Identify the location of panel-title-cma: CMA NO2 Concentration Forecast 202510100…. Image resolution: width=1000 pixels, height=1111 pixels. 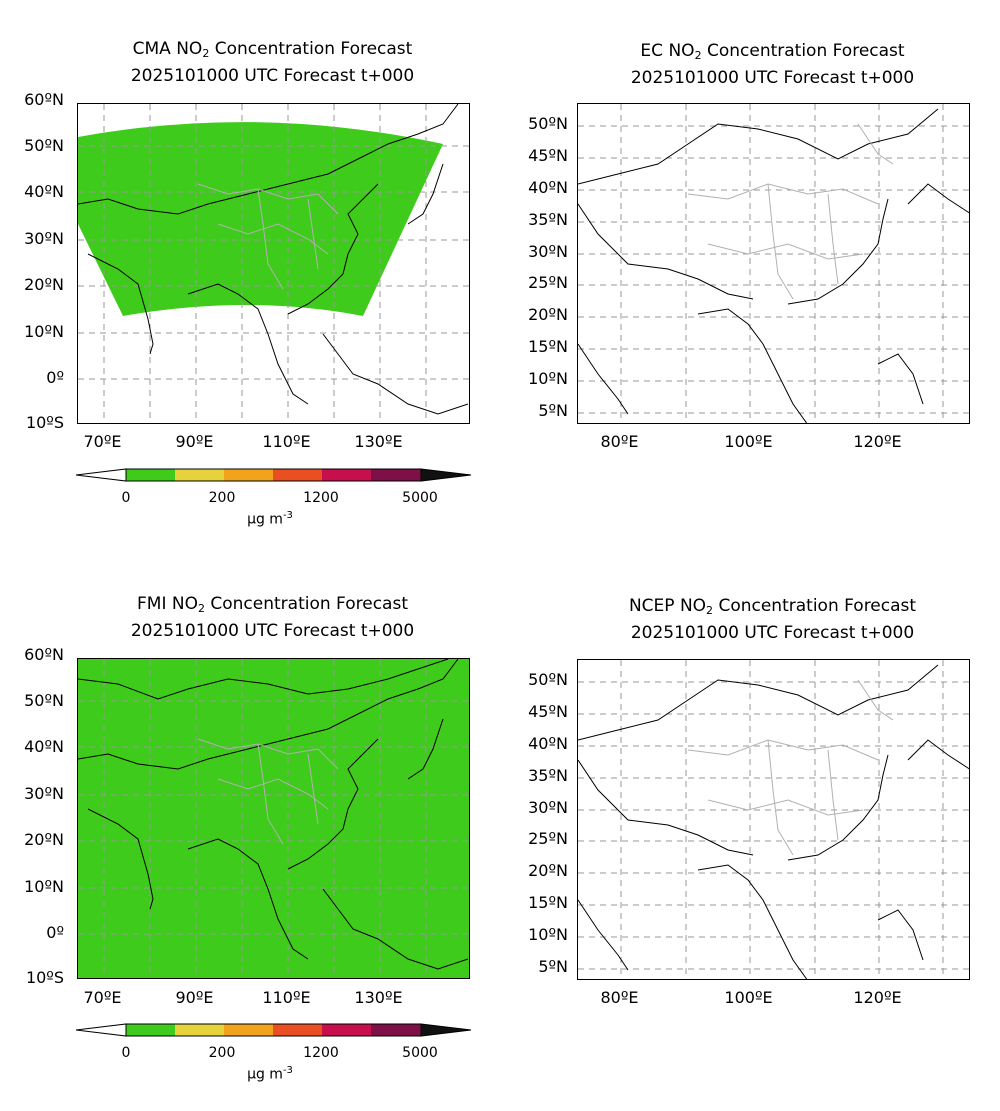
(272, 62).